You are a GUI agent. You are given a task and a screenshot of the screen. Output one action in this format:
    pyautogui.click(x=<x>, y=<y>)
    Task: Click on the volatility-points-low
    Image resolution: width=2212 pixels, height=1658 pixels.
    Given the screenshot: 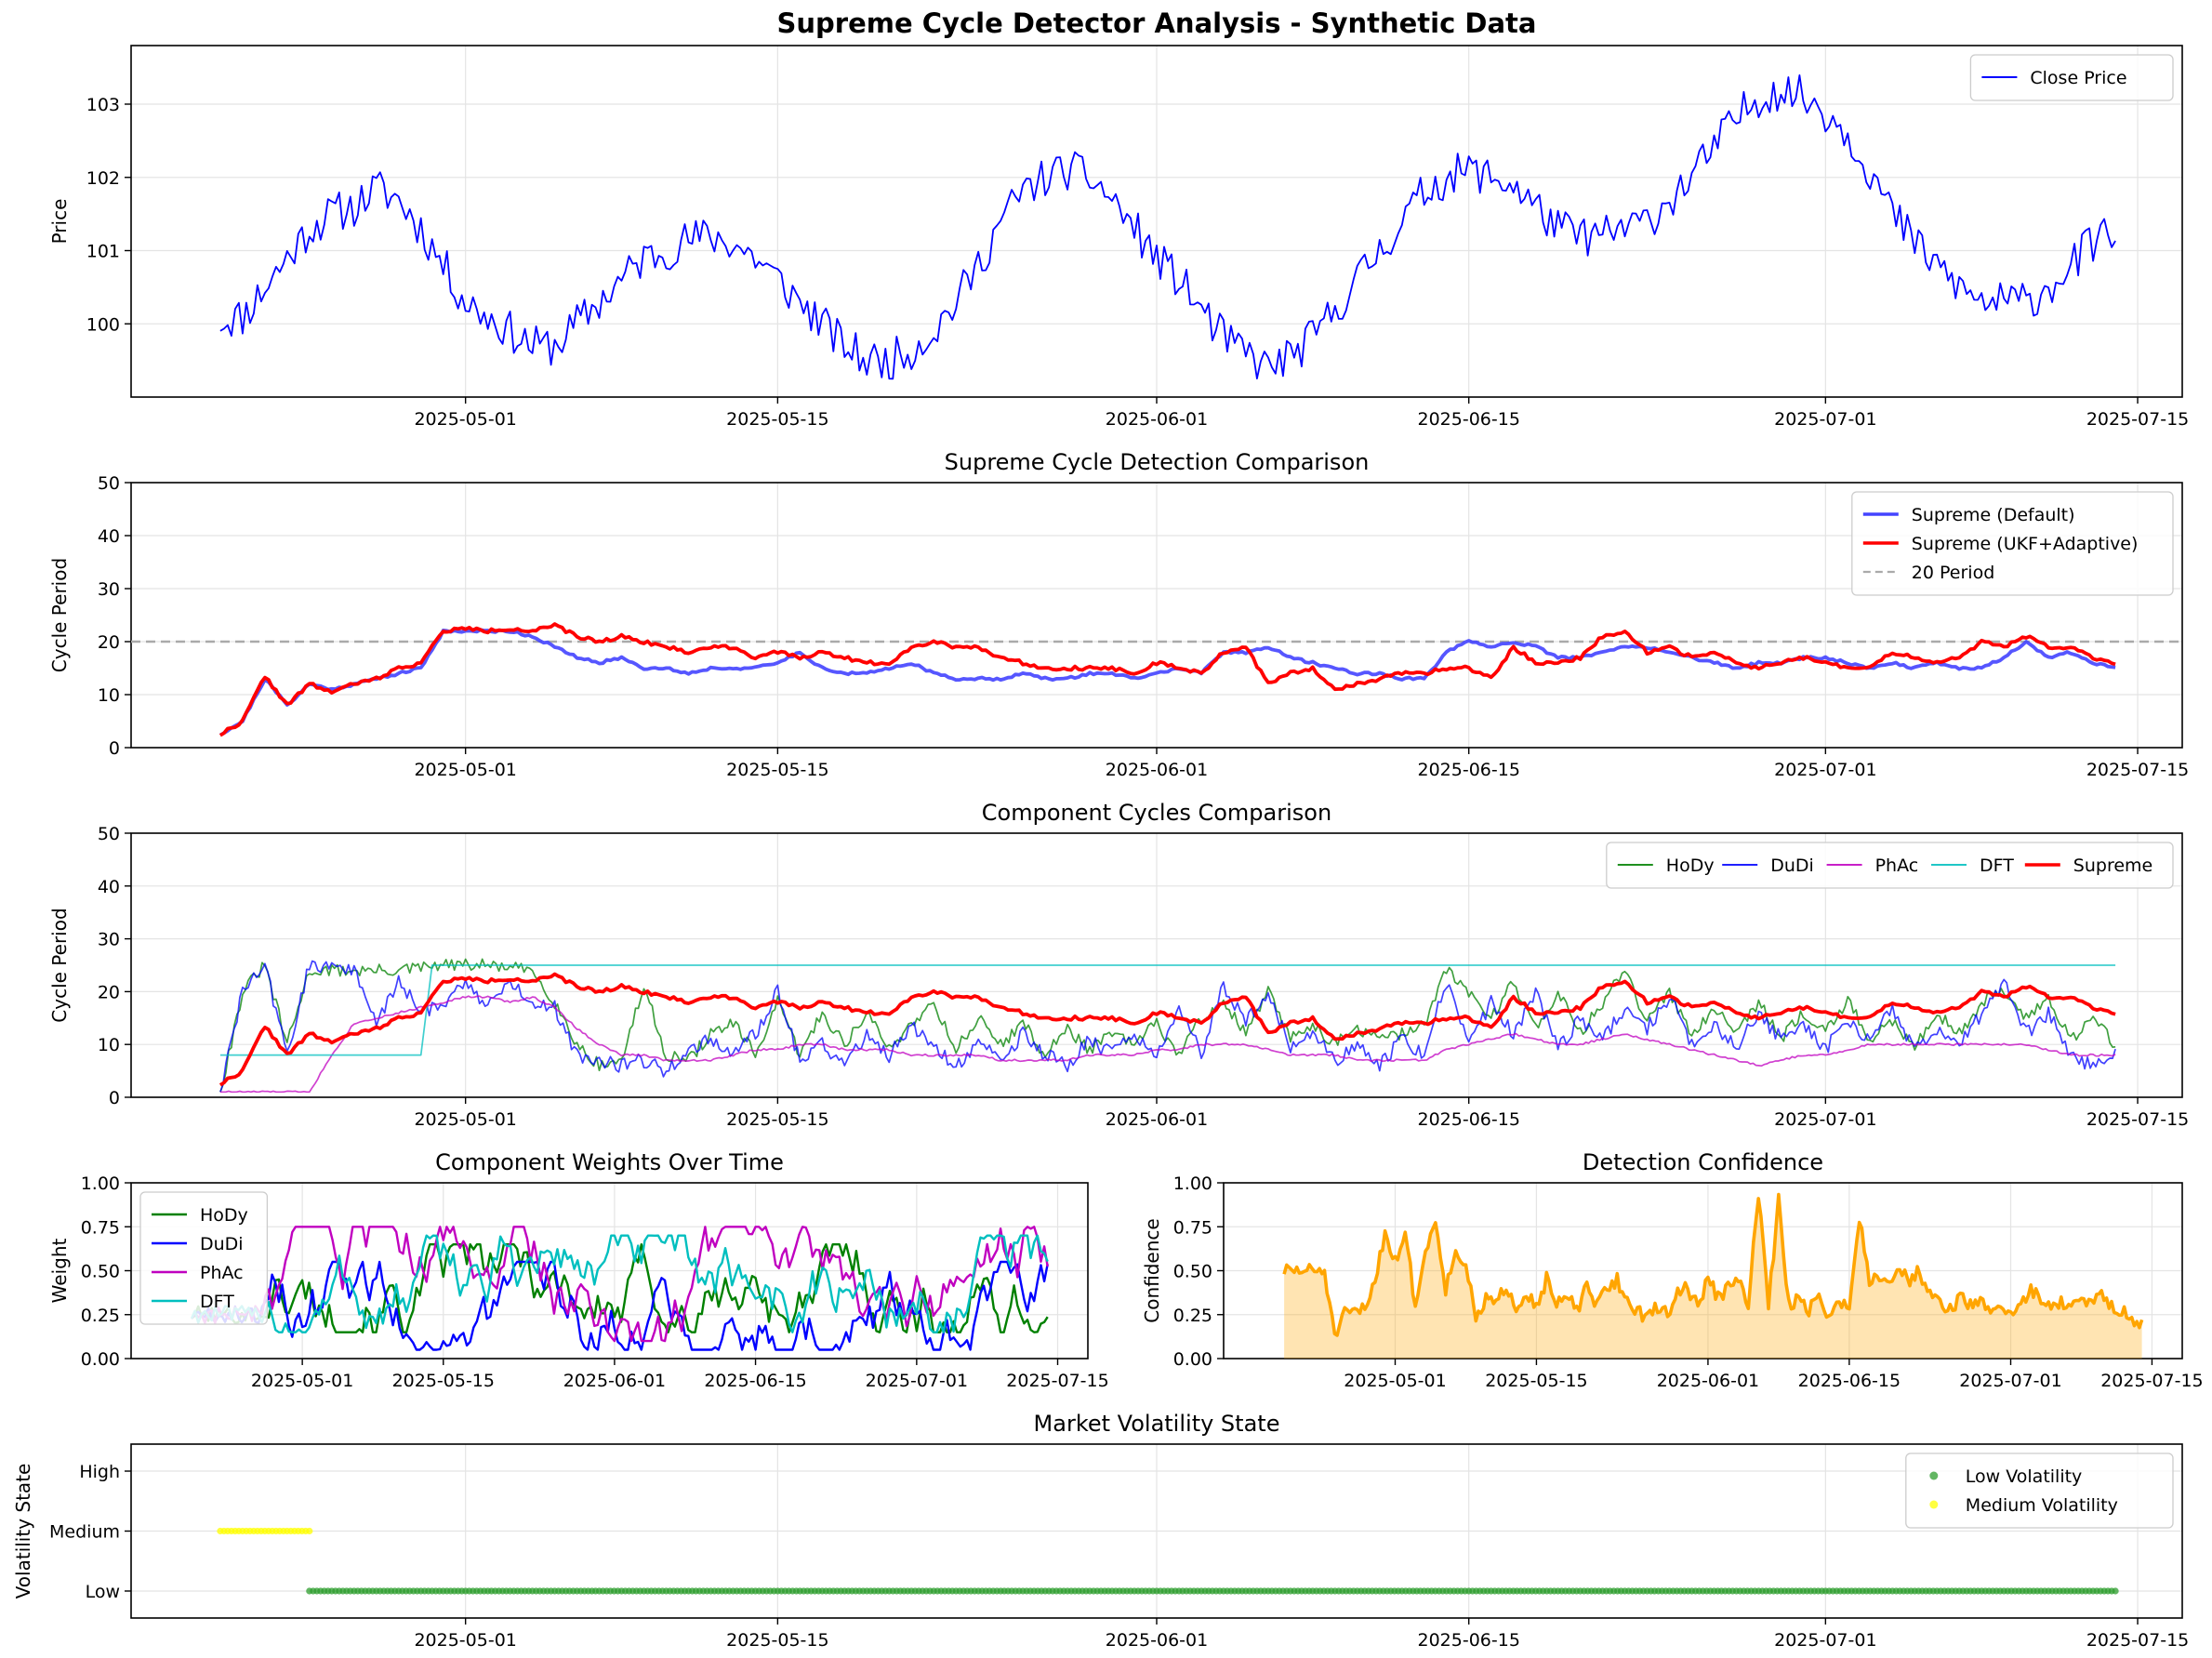 What is the action you would take?
    pyautogui.click(x=1212, y=1591)
    